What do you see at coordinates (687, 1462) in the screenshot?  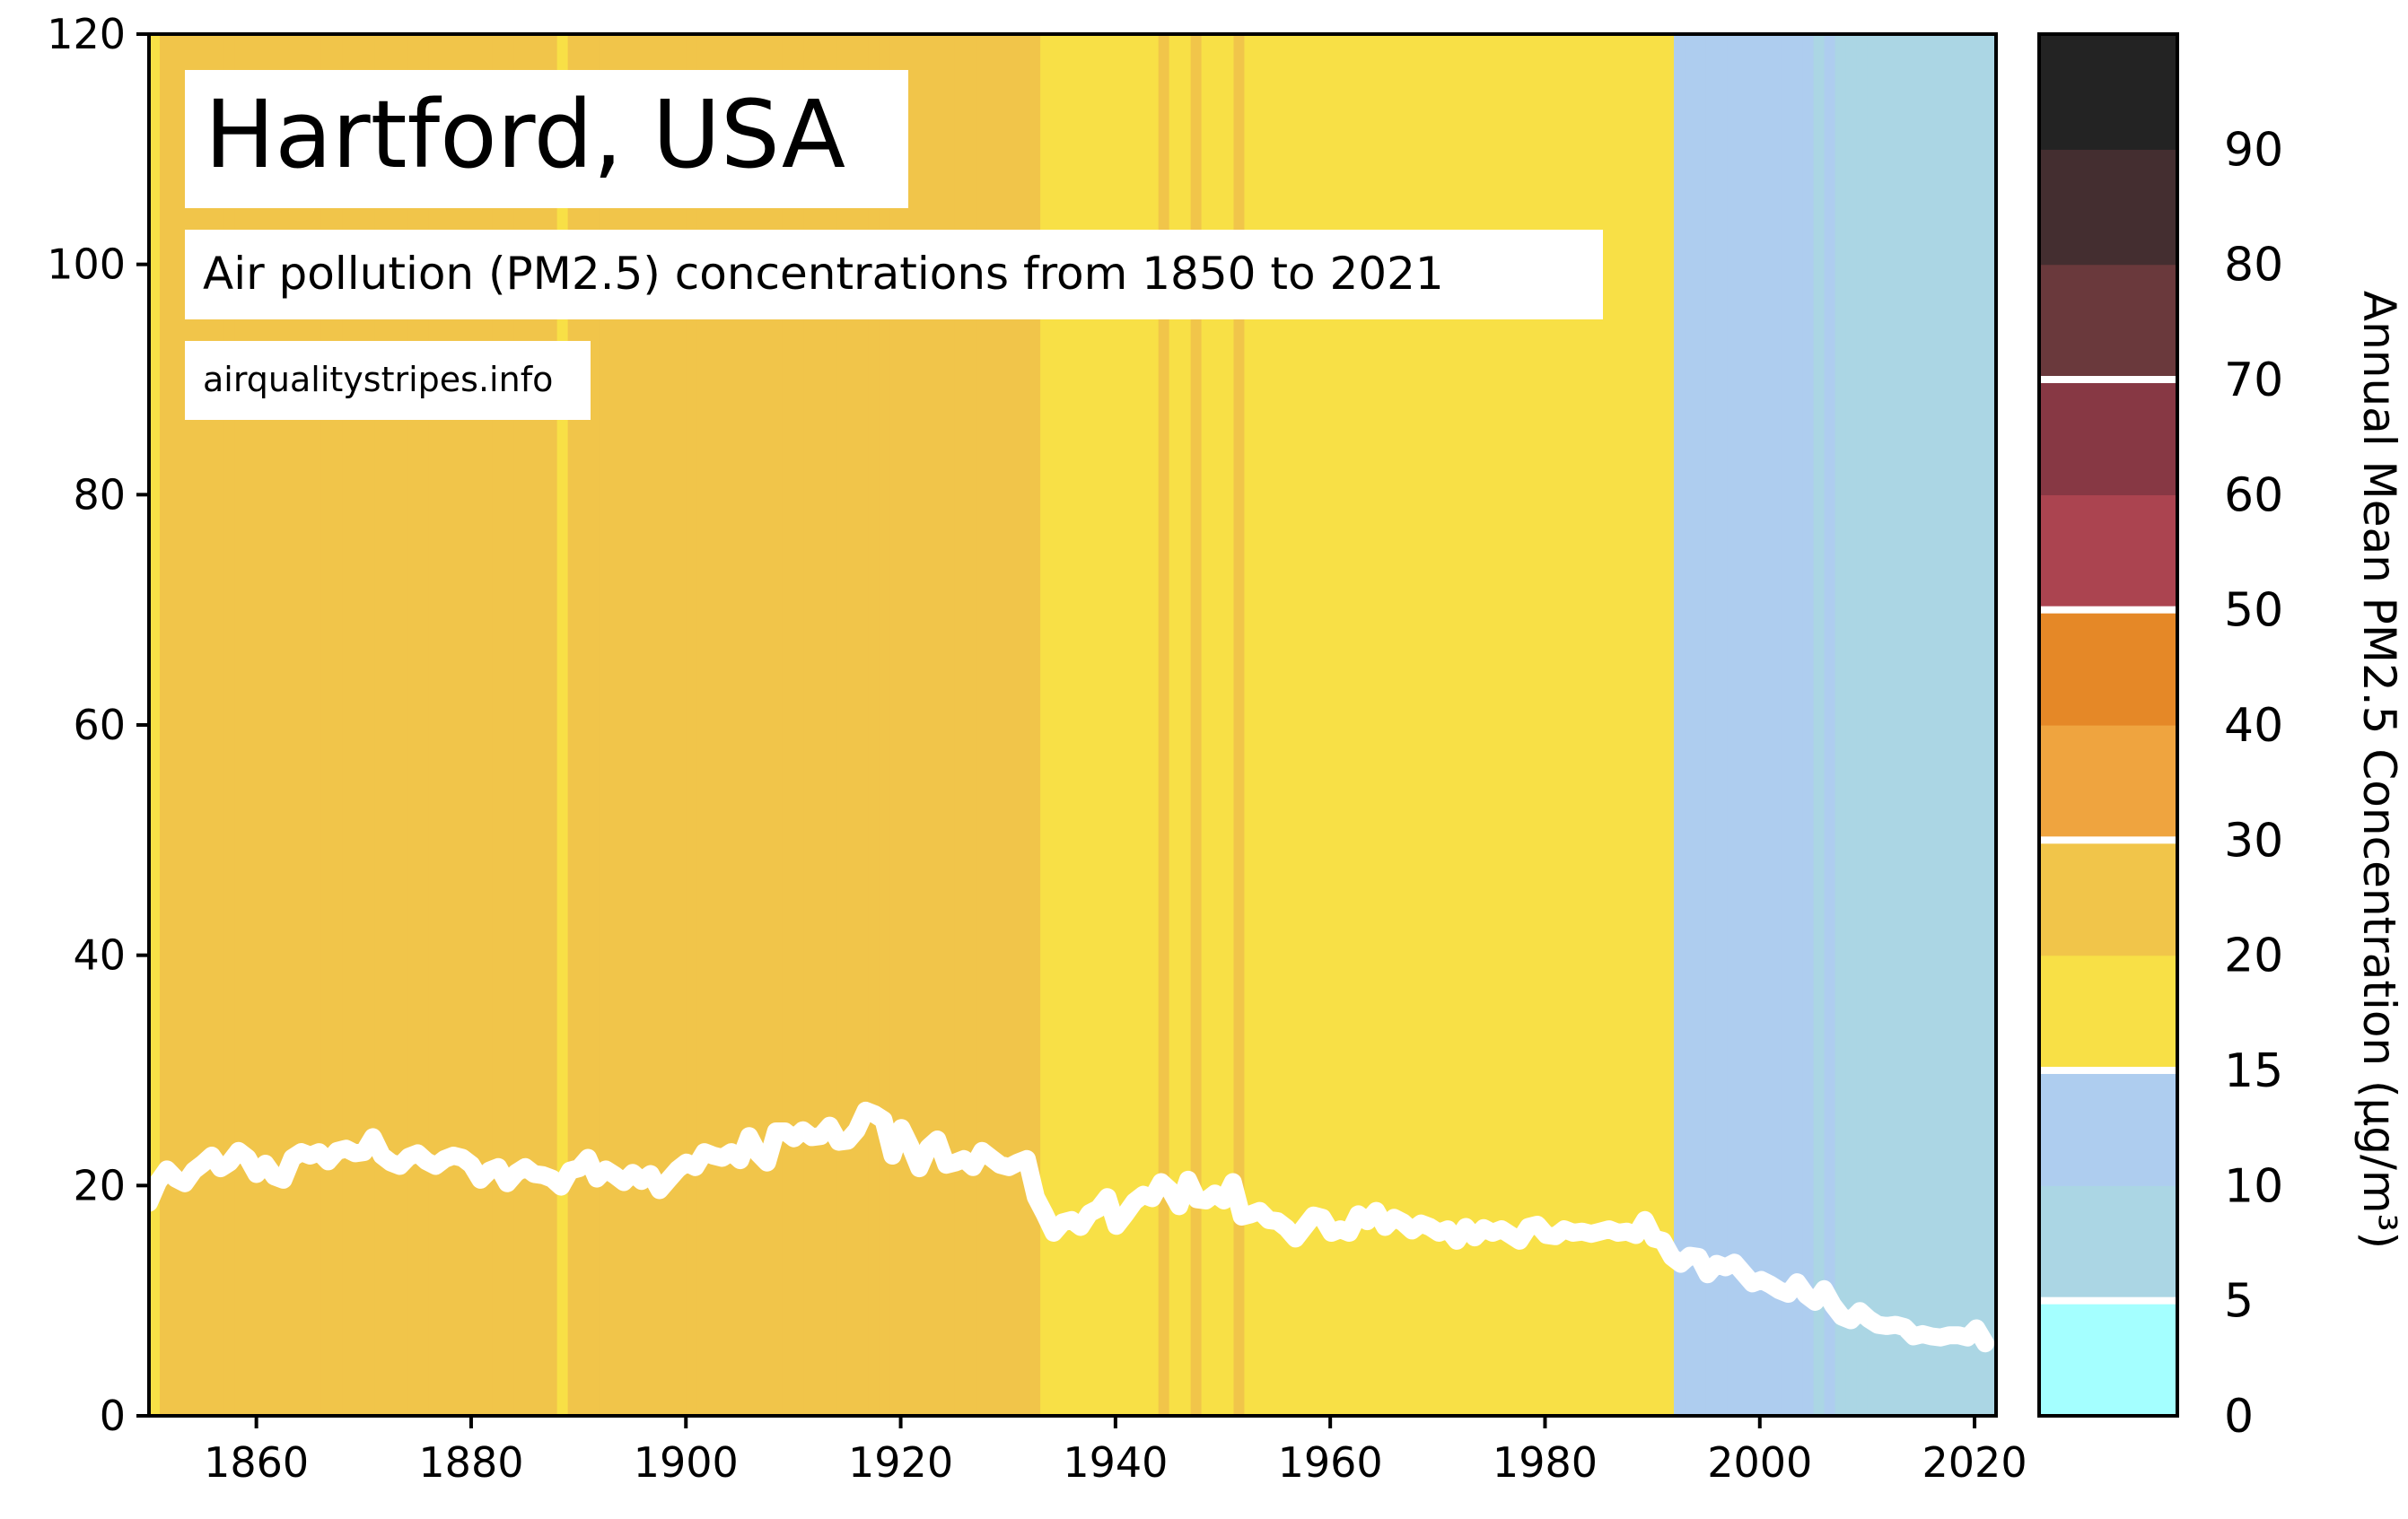 I see `x-tick-label: 1900` at bounding box center [687, 1462].